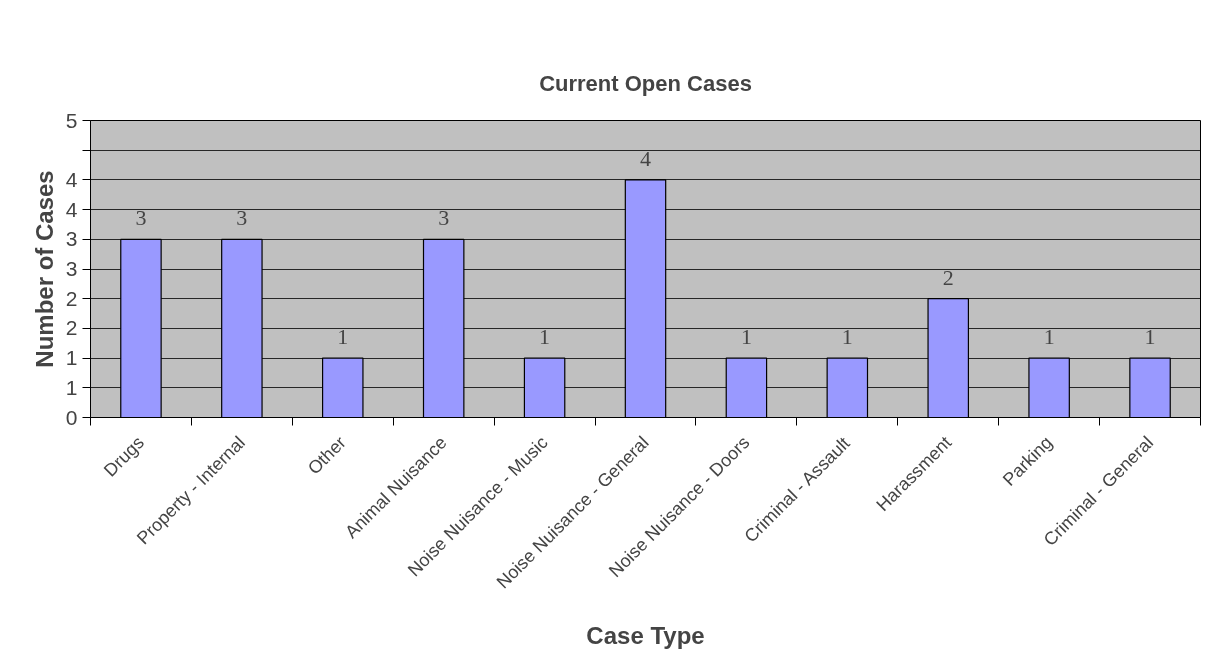  I want to click on data-label: 2, so click(948, 277).